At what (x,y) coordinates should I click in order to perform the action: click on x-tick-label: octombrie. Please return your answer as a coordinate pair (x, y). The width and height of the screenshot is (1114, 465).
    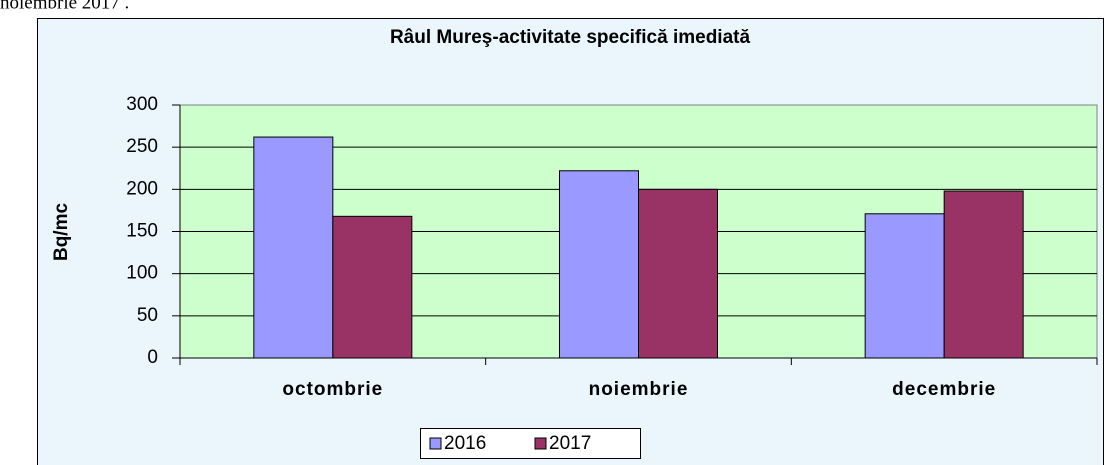
    Looking at the image, I should click on (332, 389).